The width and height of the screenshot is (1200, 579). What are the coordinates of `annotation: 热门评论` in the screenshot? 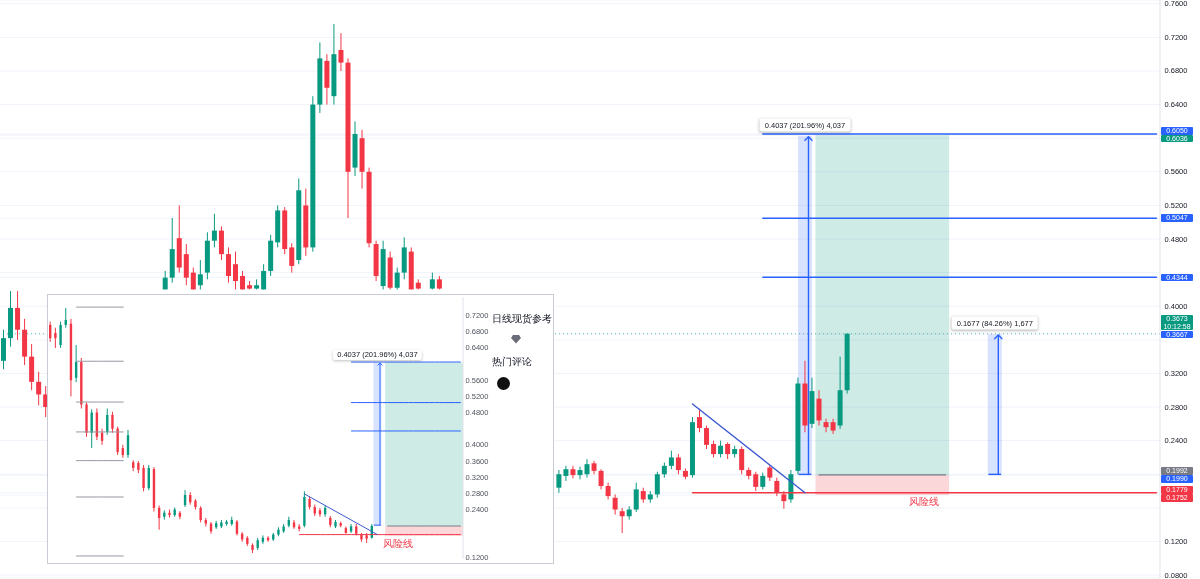 It's located at (512, 361).